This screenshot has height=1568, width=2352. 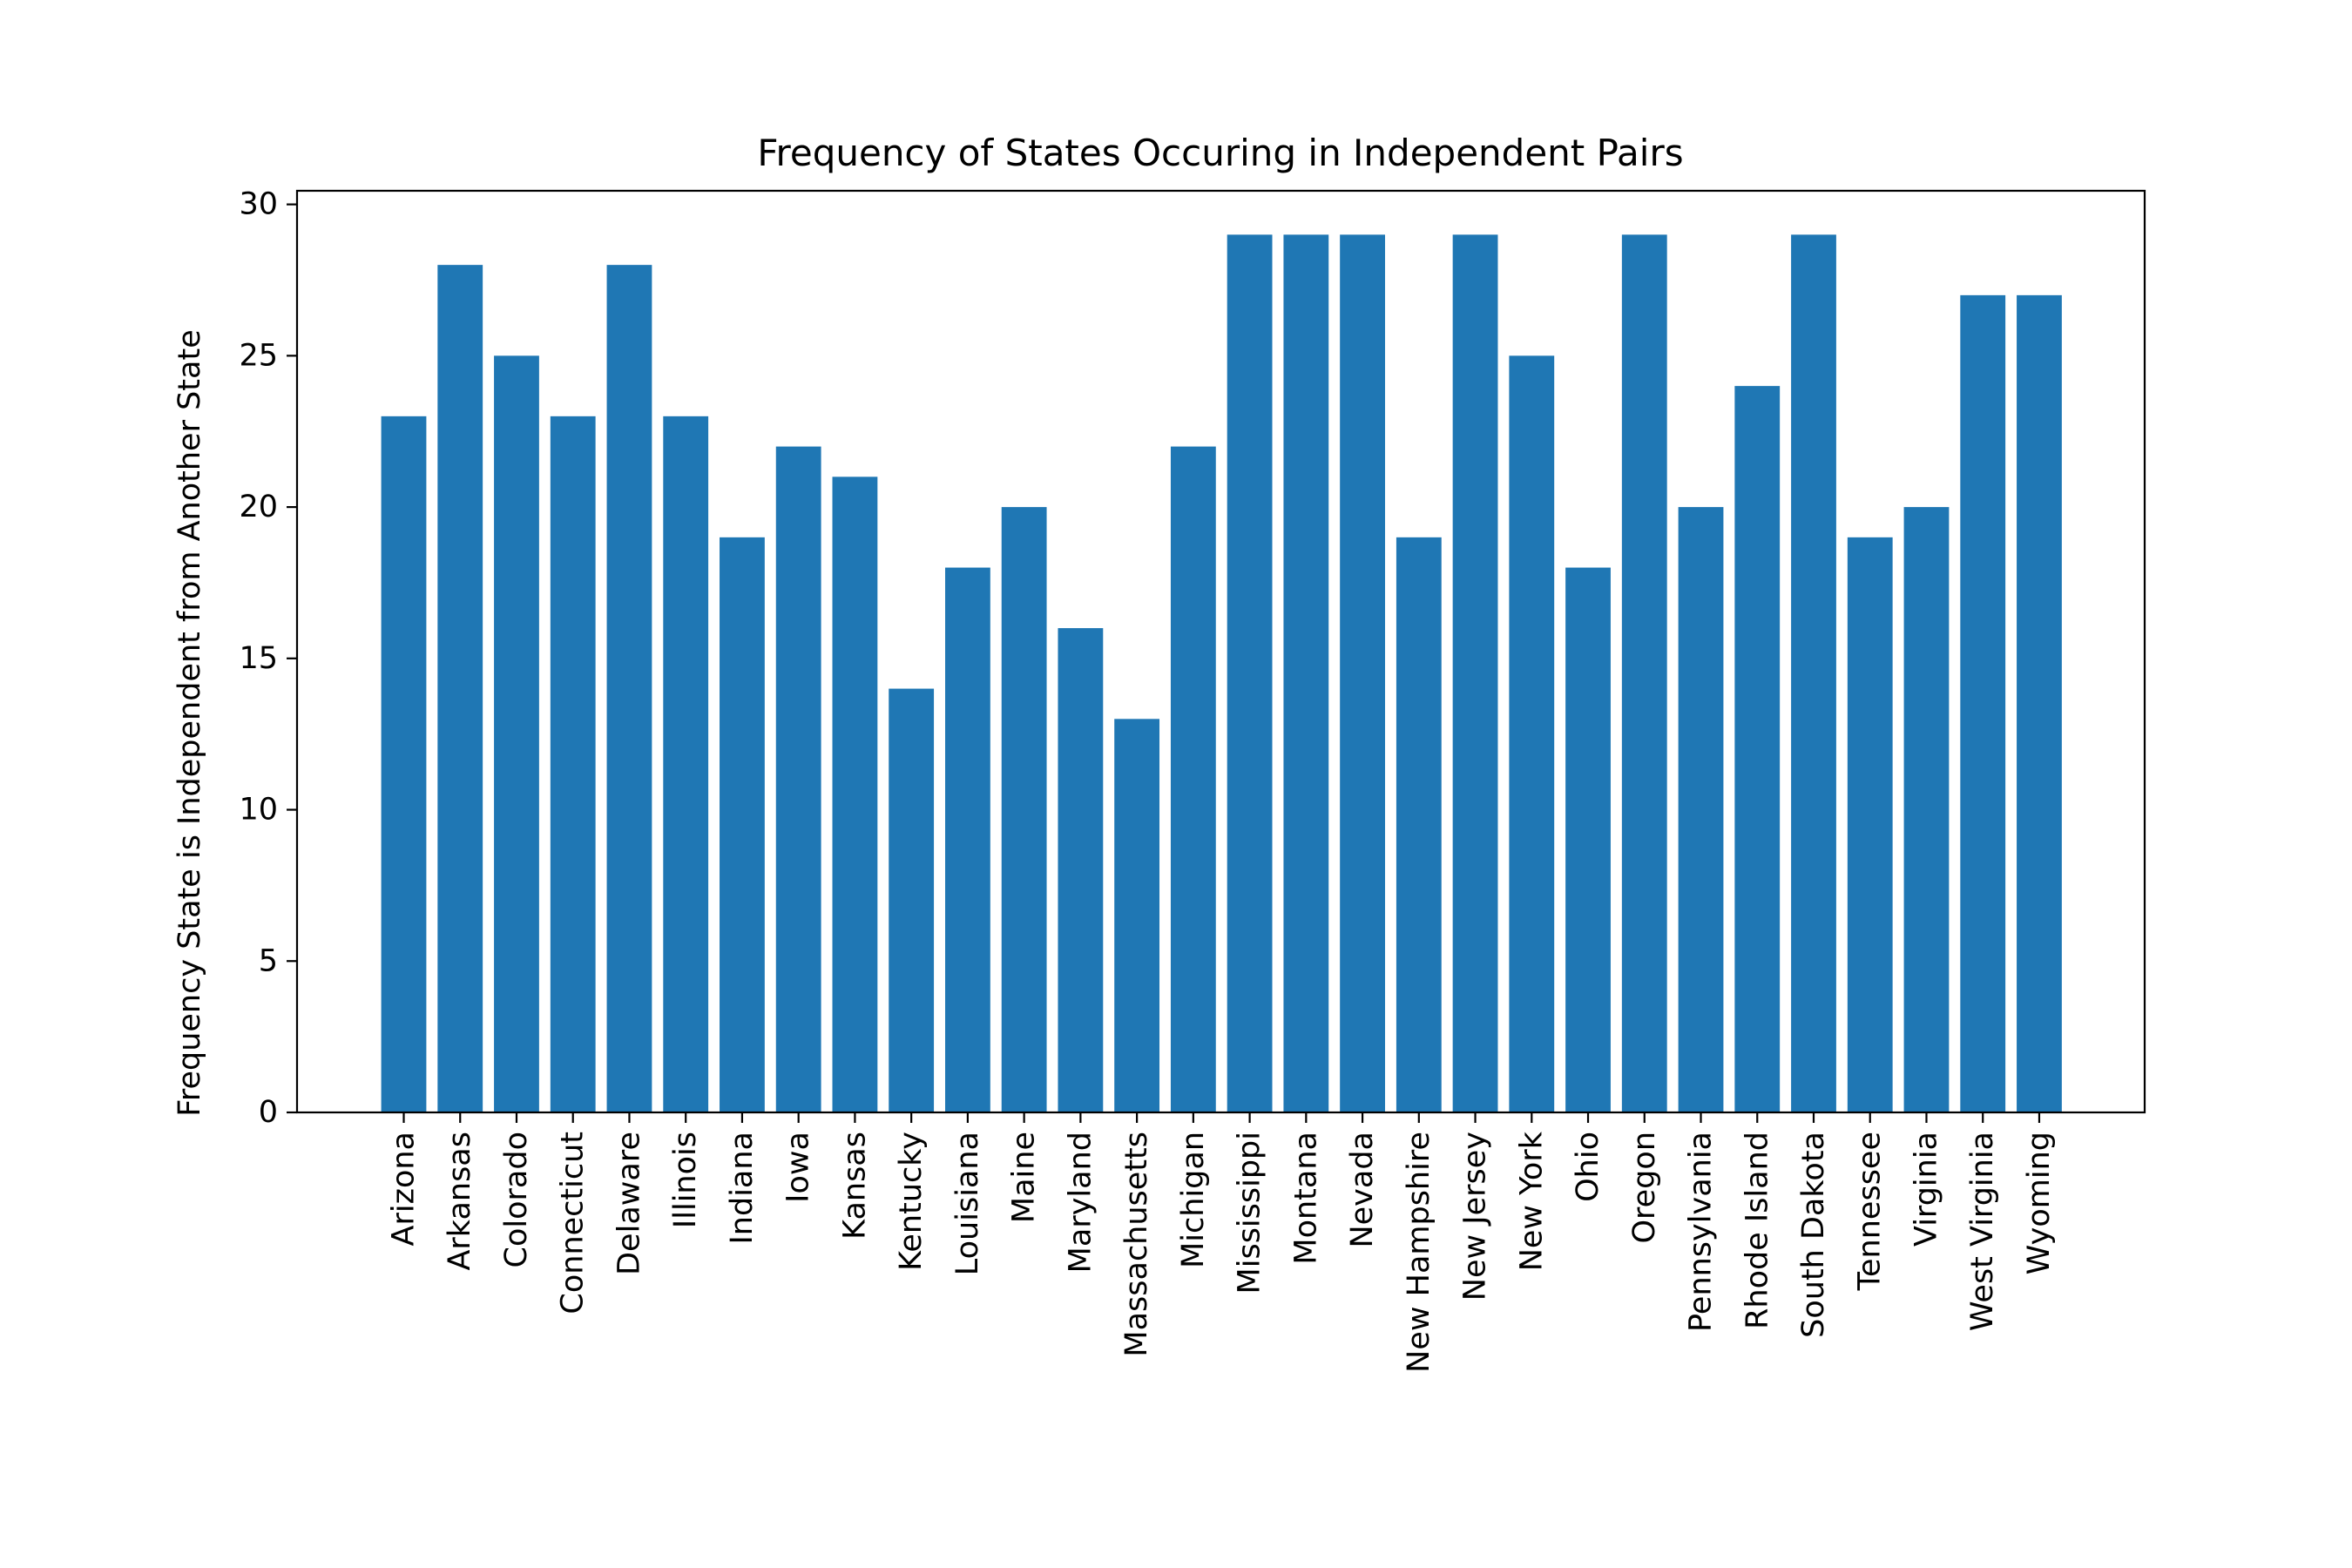 What do you see at coordinates (2039, 1203) in the screenshot?
I see `x-tick-label: Wyoming` at bounding box center [2039, 1203].